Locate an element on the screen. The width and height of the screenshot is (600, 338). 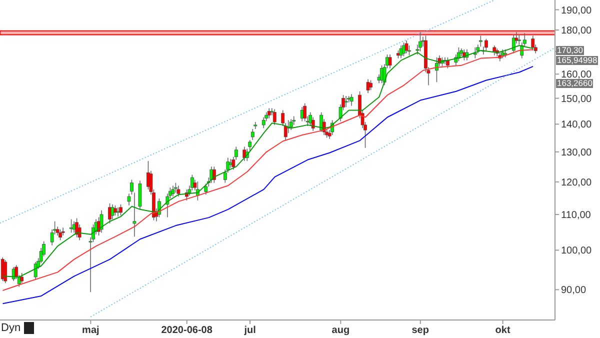
x-tick-label: 2020-06-08 is located at coordinates (187, 330).